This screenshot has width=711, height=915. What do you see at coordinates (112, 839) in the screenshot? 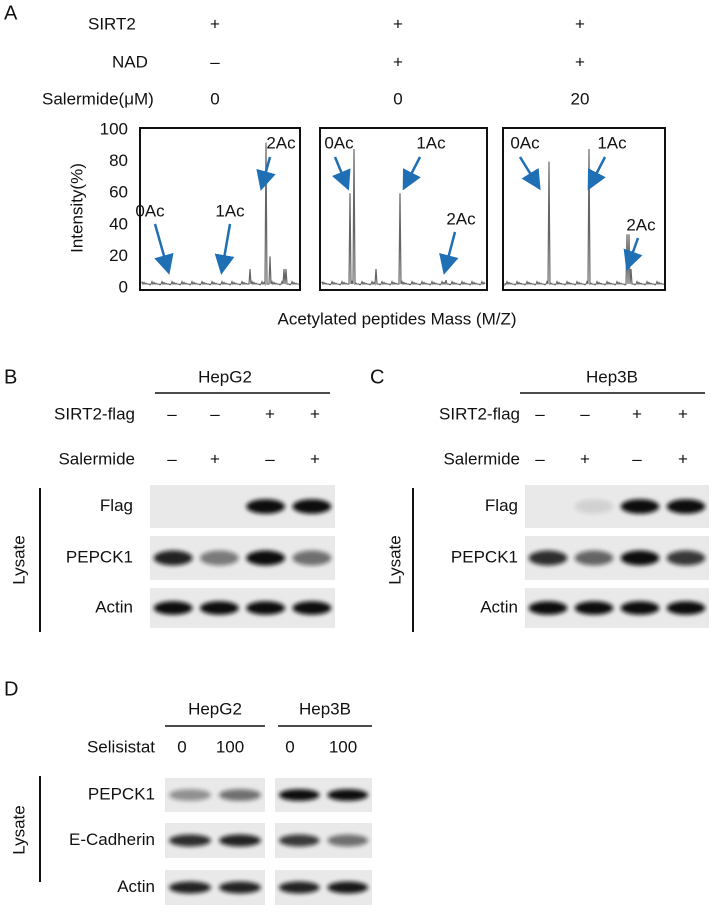
I see `blot-label: E-Cadherin` at bounding box center [112, 839].